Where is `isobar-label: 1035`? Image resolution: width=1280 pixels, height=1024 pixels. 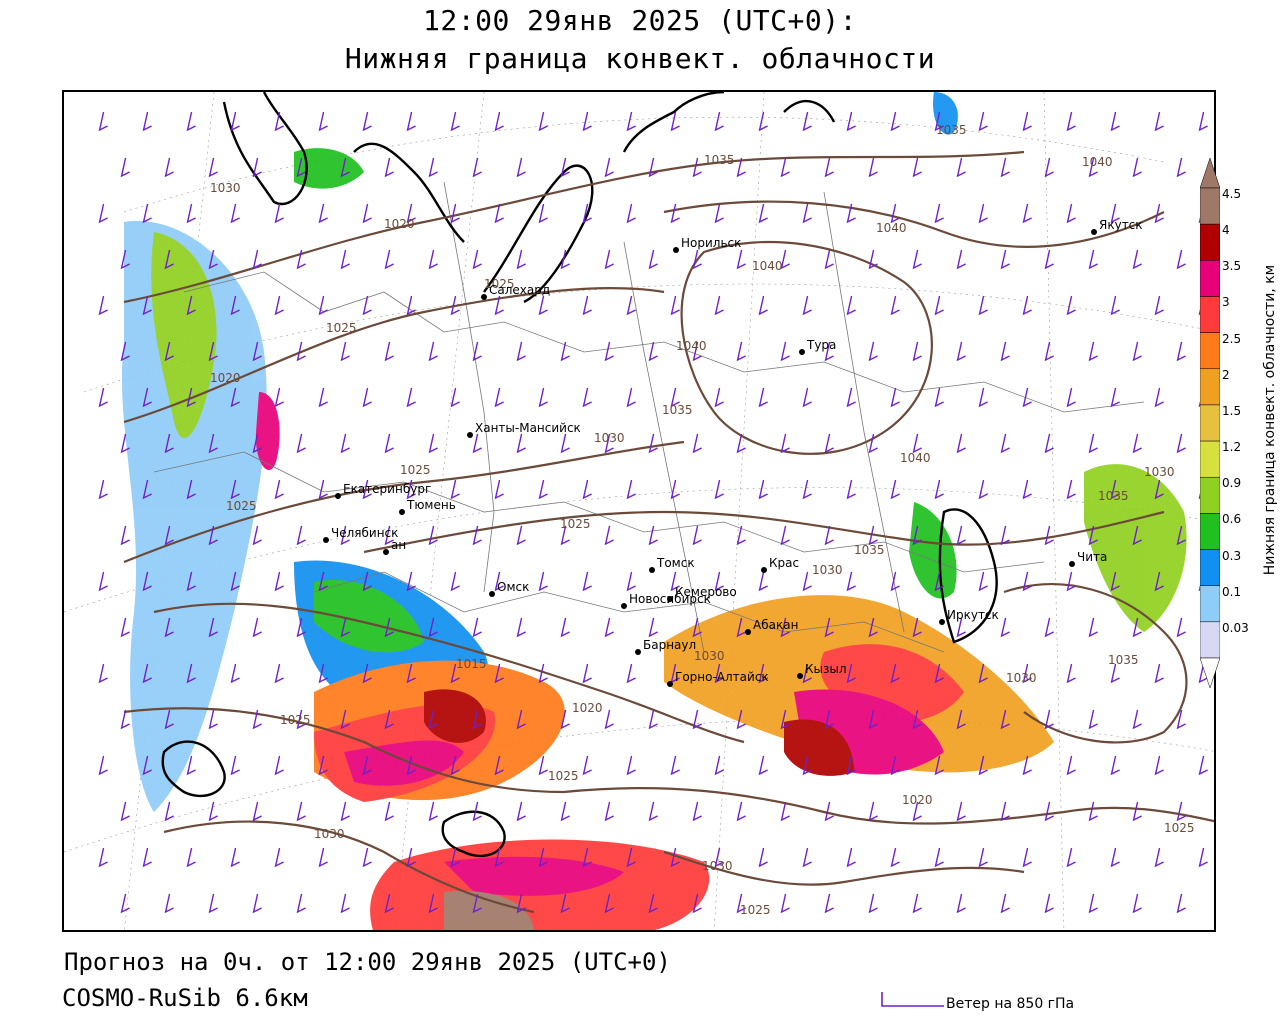
isobar-label: 1035 is located at coordinates (677, 410).